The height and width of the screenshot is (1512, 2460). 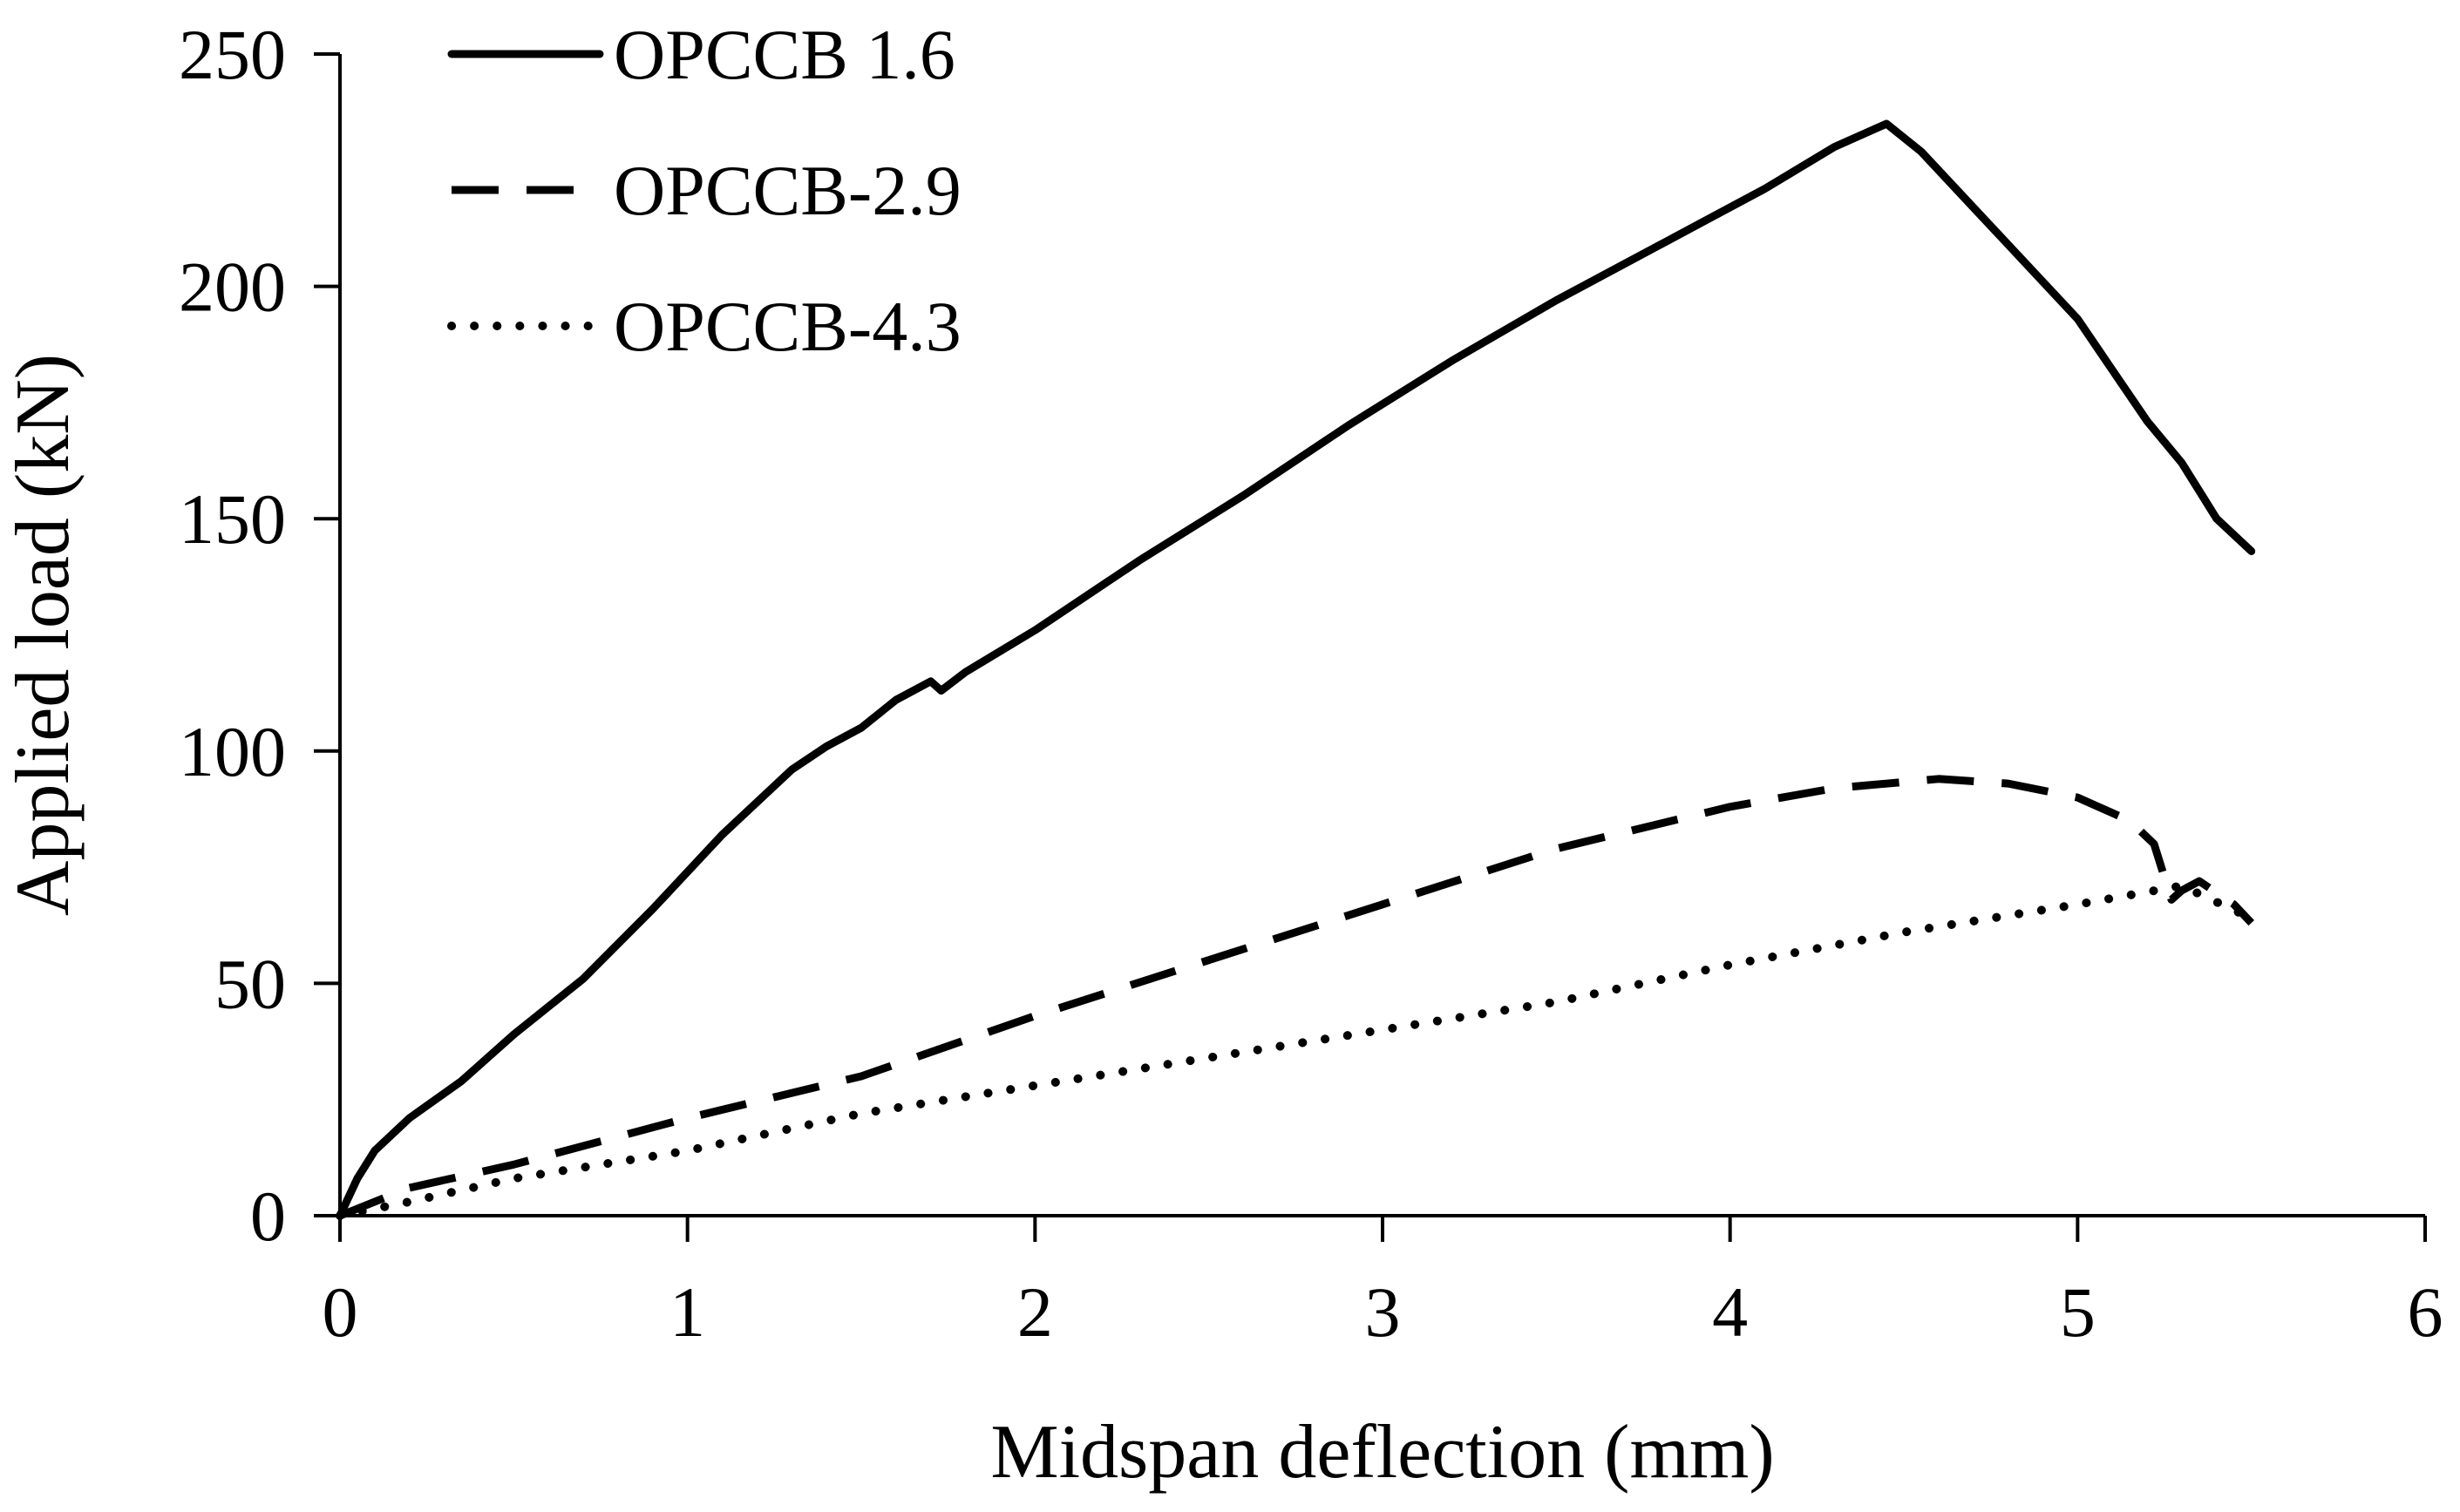 I want to click on x-tick-label: 1, so click(x=687, y=1312).